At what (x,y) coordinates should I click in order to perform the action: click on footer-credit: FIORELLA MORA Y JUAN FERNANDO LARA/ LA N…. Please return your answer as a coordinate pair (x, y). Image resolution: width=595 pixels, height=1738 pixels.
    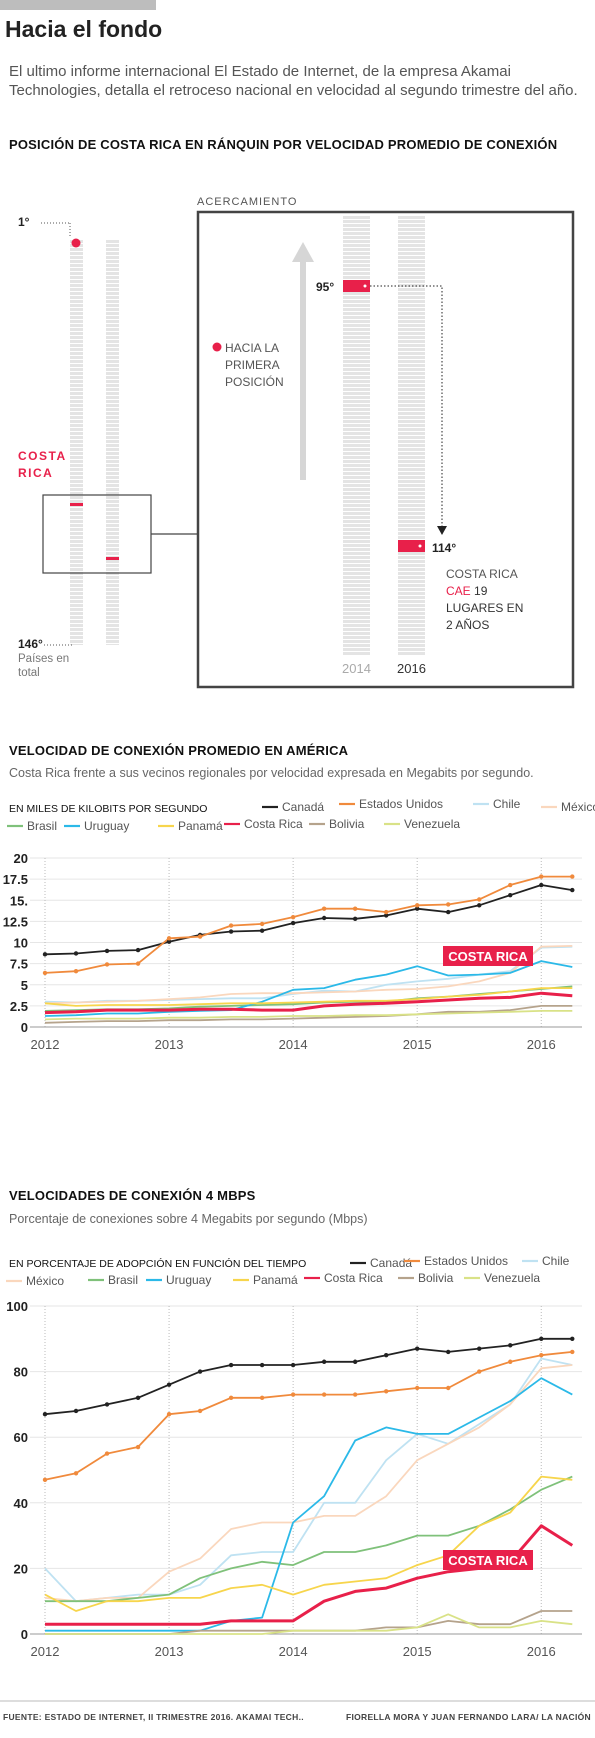
    Looking at the image, I should click on (468, 1717).